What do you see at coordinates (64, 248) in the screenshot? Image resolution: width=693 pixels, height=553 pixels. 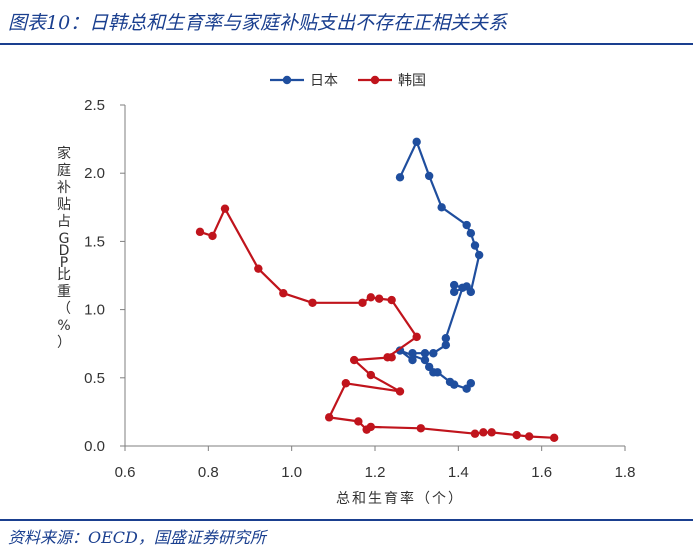 I see `y-axis-title: 家庭补贴占 G D P 比重（%）` at bounding box center [64, 248].